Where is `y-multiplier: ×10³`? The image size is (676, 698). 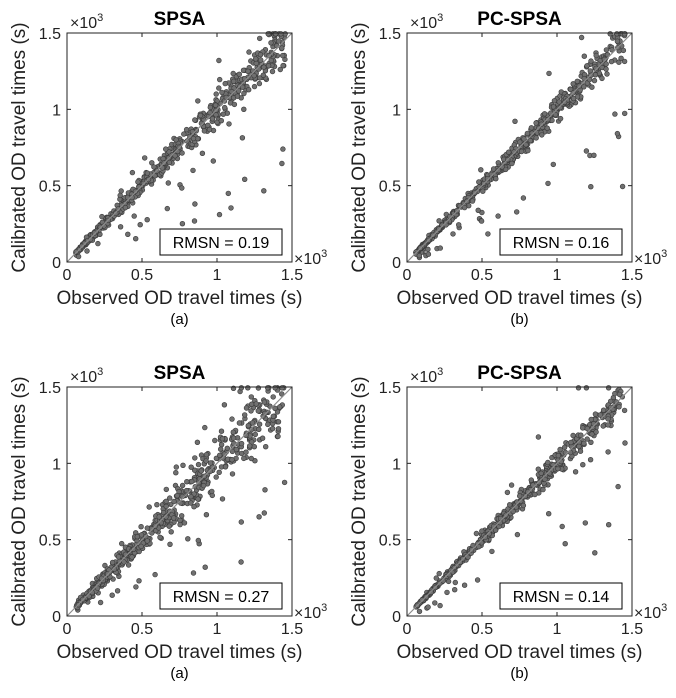
y-multiplier: ×10³ is located at coordinates (426, 22).